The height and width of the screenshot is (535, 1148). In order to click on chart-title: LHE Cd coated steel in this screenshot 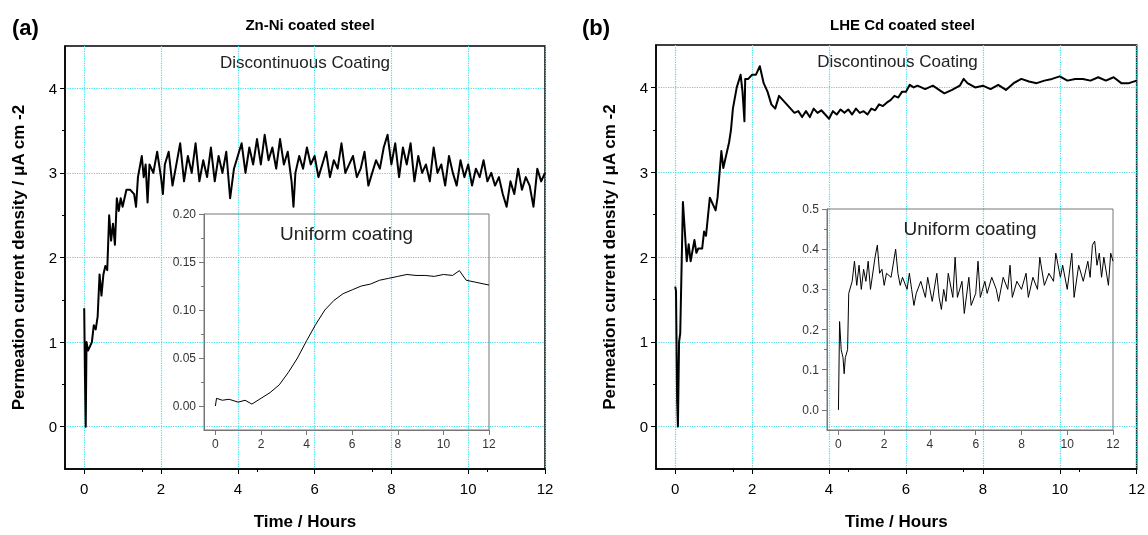, I will do `click(902, 24)`.